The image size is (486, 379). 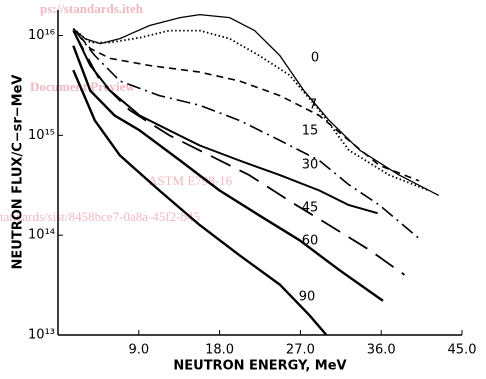 What do you see at coordinates (315, 58) in the screenshot?
I see `series-label: 0` at bounding box center [315, 58].